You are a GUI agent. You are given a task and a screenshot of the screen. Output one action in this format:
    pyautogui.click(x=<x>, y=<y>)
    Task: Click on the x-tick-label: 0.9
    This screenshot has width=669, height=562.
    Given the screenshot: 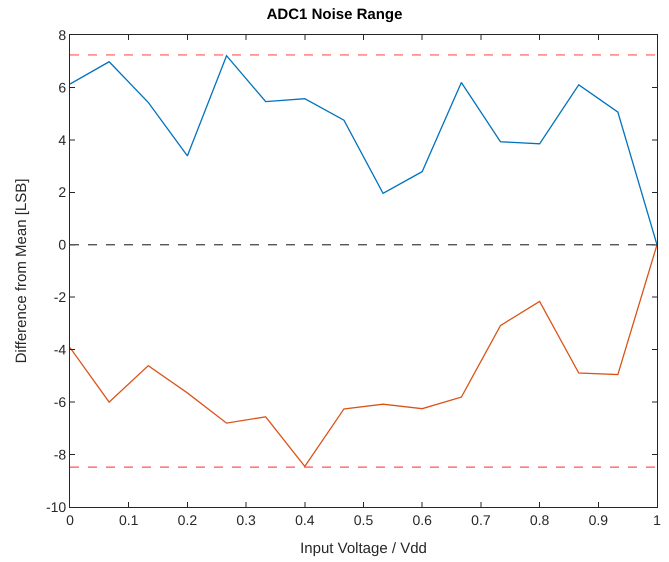 What is the action you would take?
    pyautogui.click(x=598, y=520)
    